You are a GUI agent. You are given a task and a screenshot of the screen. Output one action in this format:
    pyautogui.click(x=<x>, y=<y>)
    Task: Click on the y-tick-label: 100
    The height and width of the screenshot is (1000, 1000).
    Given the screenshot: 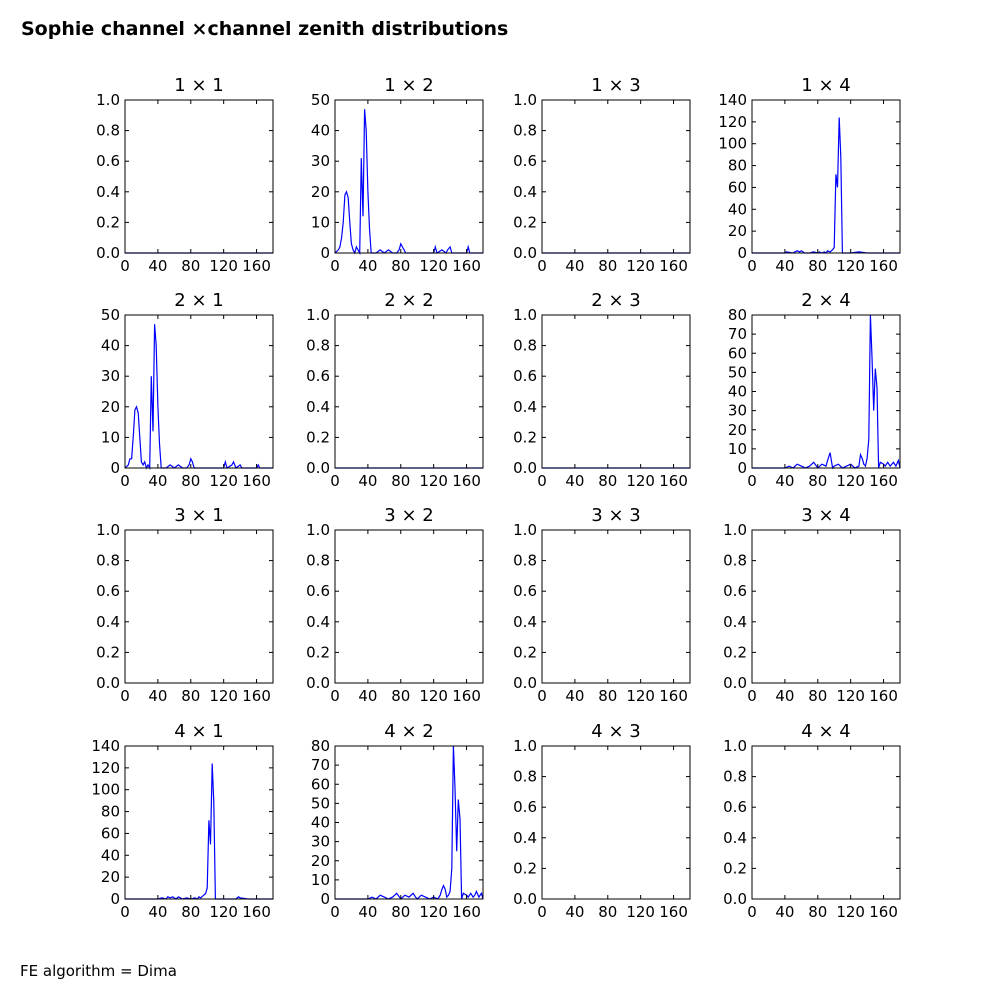 What is the action you would take?
    pyautogui.click(x=732, y=144)
    